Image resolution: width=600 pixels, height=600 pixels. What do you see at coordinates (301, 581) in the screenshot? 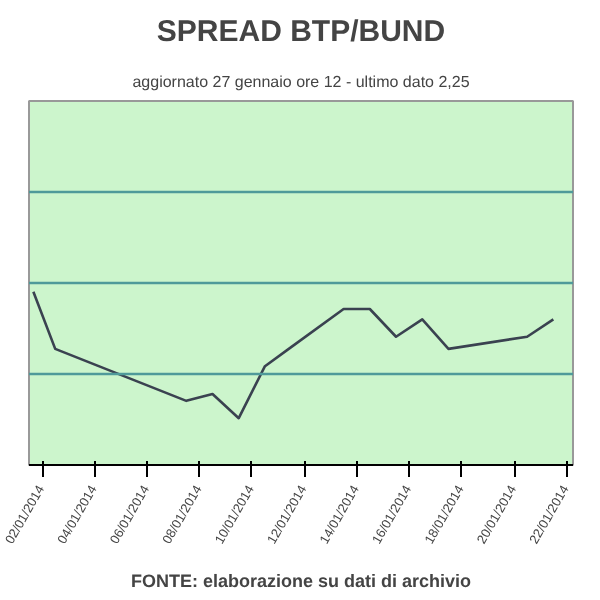
I see `source-note: FONTE: elaborazione su dati di archivio` at bounding box center [301, 581].